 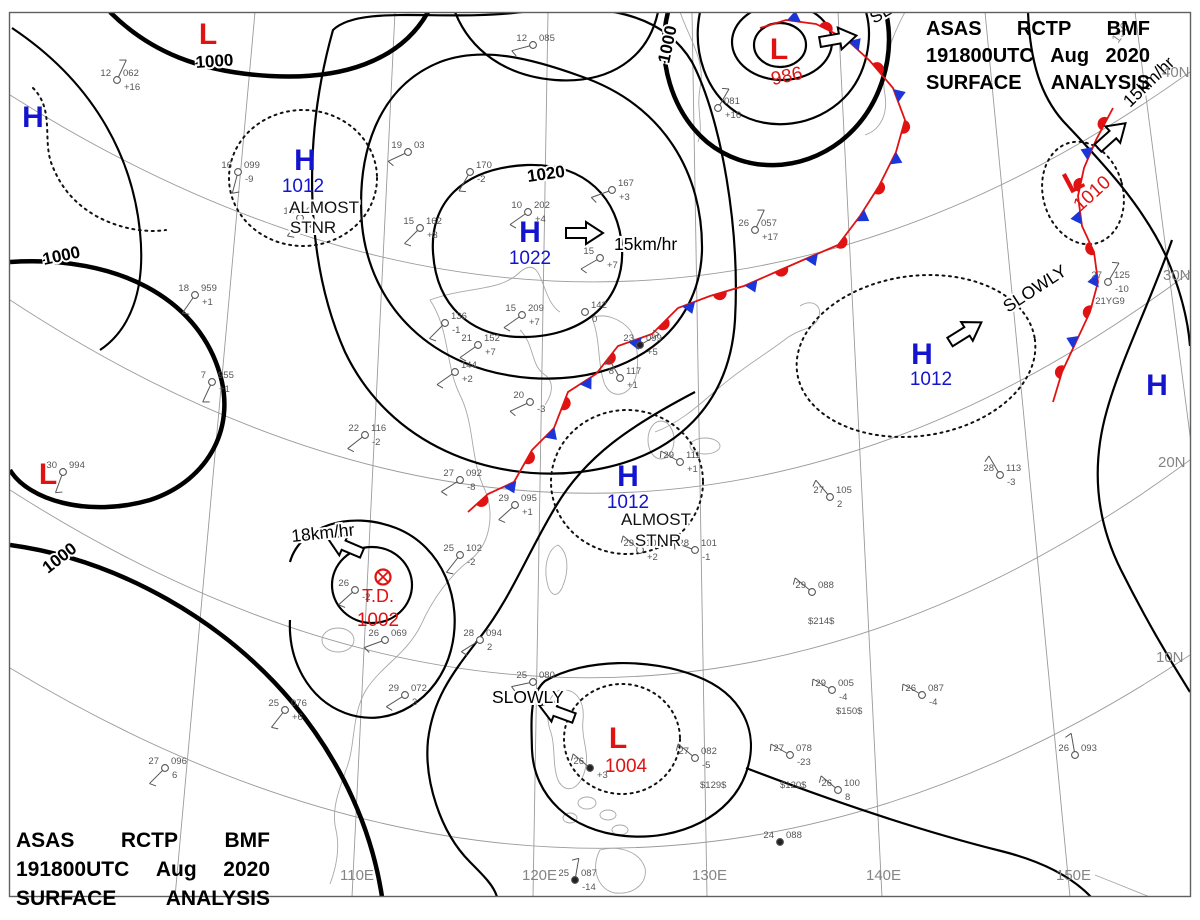 I want to click on station-pressure: 994, so click(x=77, y=465).